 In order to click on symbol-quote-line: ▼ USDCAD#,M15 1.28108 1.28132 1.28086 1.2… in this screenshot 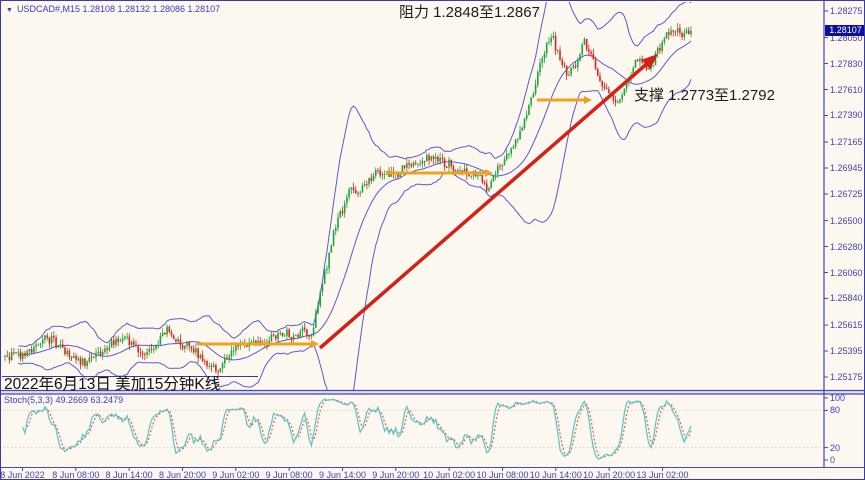, I will do `click(113, 10)`.